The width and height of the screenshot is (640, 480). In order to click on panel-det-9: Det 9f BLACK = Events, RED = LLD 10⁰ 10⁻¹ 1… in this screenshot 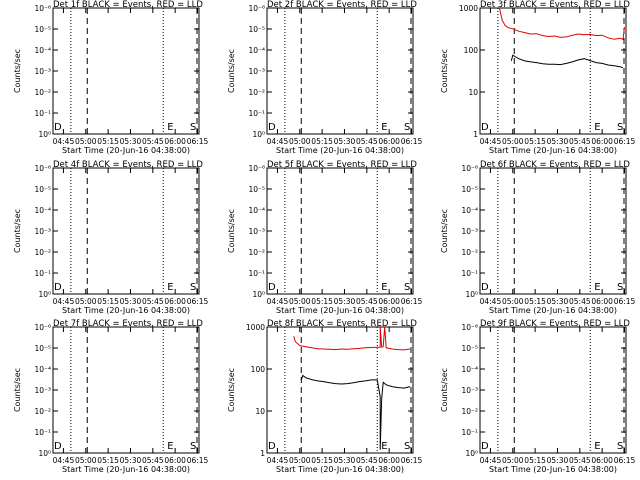, I will do `click(538, 396)`.